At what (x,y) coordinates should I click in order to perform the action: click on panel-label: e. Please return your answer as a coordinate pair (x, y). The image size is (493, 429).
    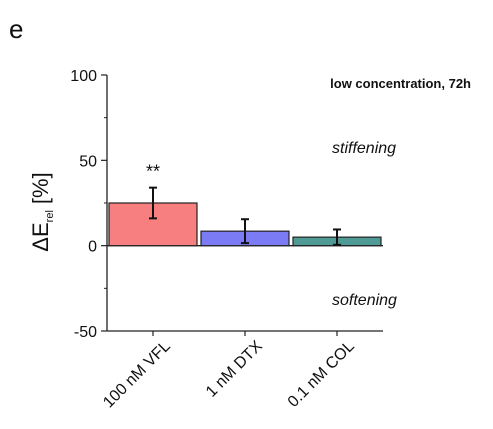
    Looking at the image, I should click on (16, 29).